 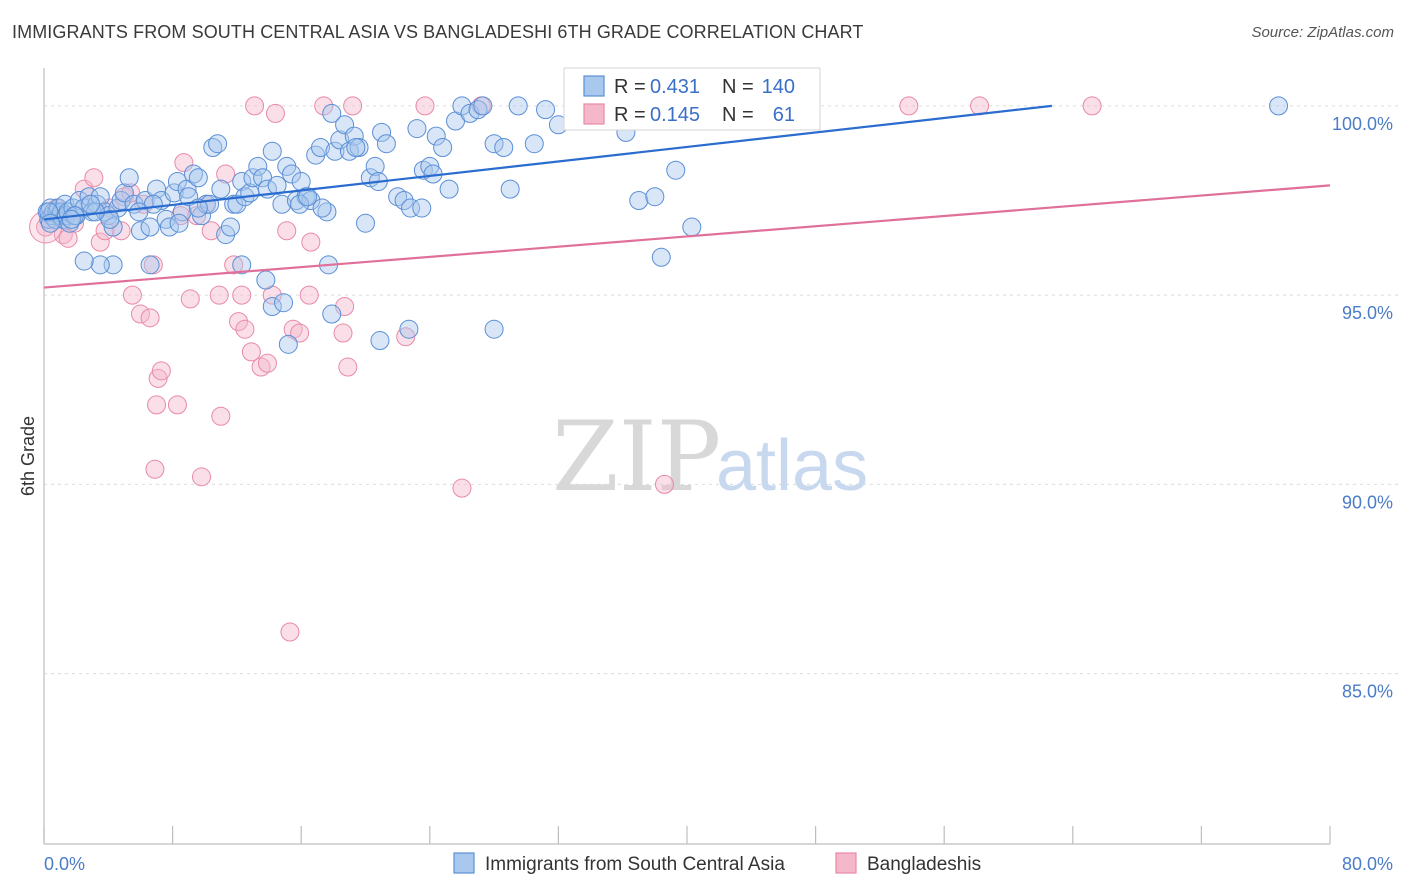 I want to click on legend-pink-label: Bangladeshis, so click(x=924, y=864).